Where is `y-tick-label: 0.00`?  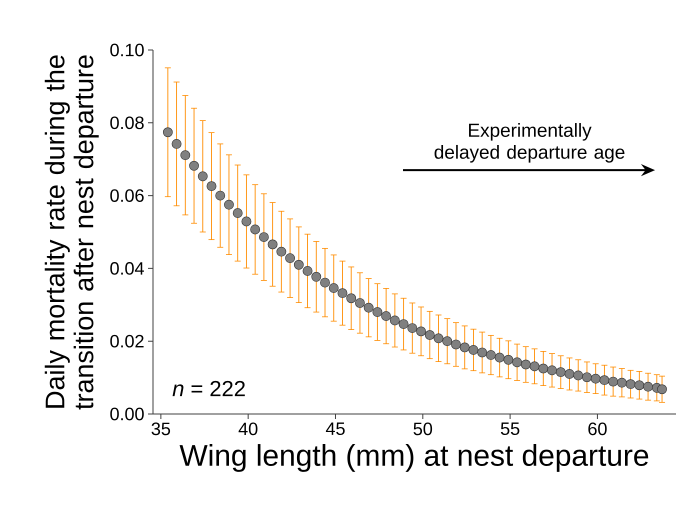
y-tick-label: 0.00 is located at coordinates (127, 414).